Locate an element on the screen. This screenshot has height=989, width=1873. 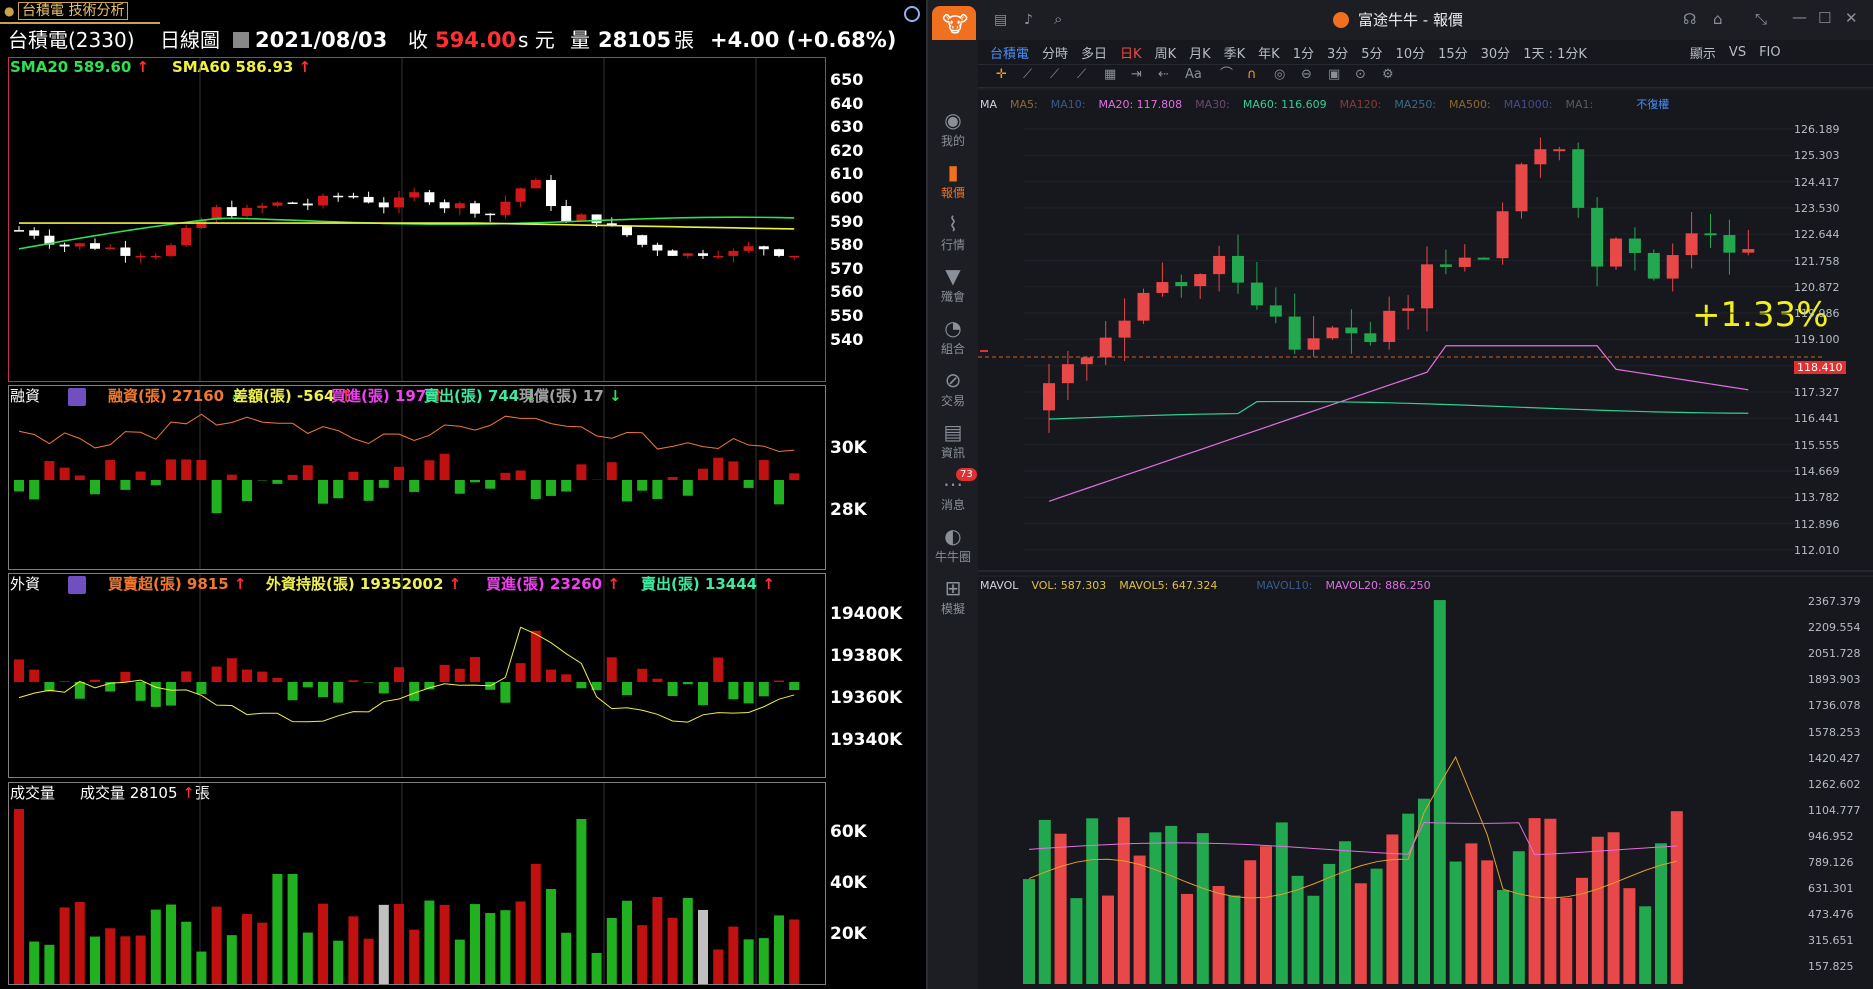
drawing-tool-icon: ∩ is located at coordinates (1252, 74).